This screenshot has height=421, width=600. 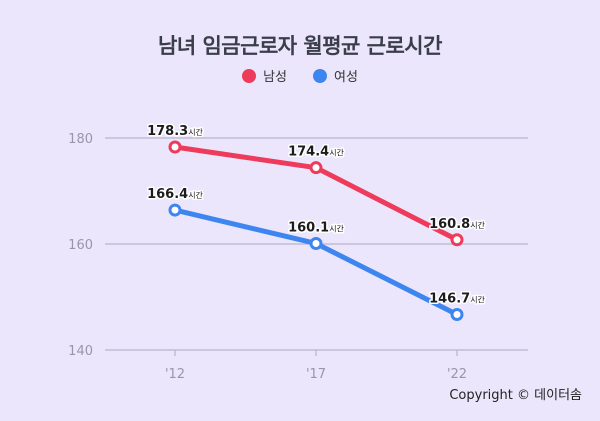 I want to click on x-tick-label: '12, so click(x=175, y=374).